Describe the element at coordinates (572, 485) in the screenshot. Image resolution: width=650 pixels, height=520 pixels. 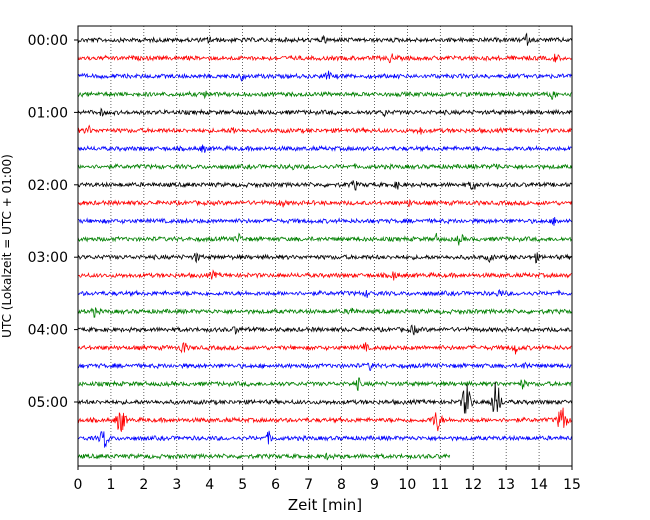
I see `x-tick-label: 15` at that location.